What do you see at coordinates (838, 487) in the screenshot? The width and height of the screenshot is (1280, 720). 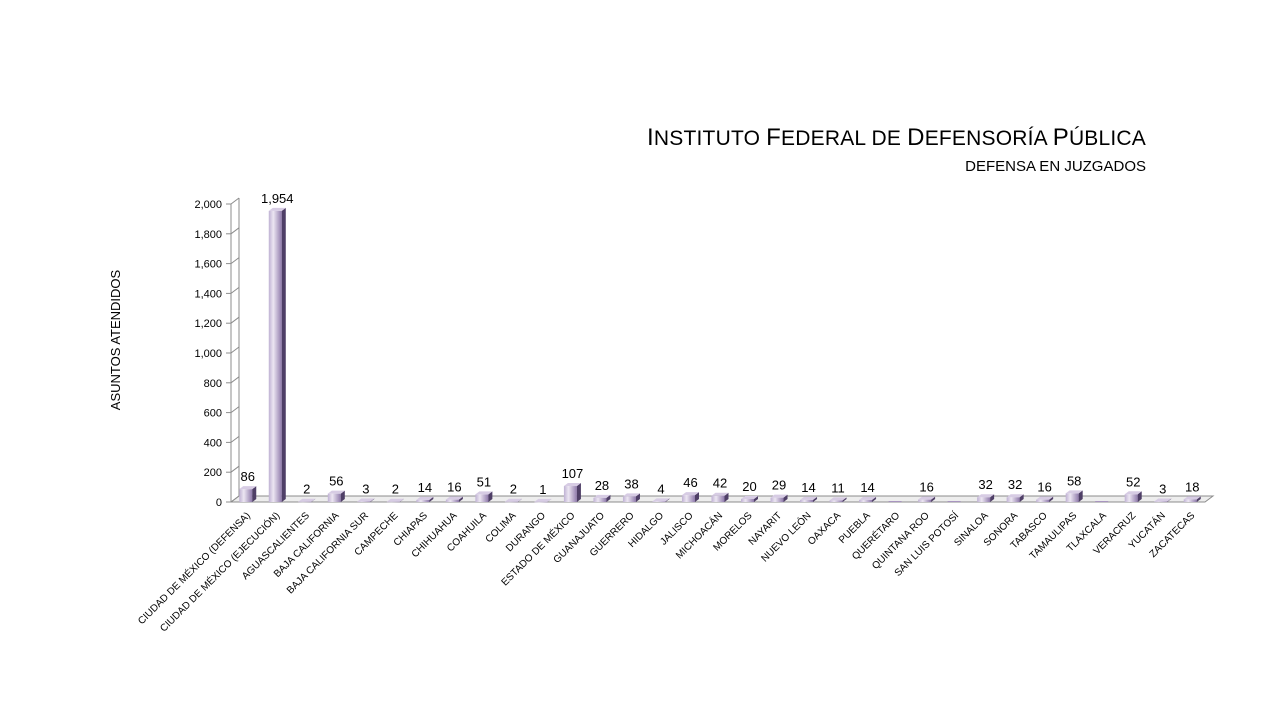 I see `data-label: 11` at bounding box center [838, 487].